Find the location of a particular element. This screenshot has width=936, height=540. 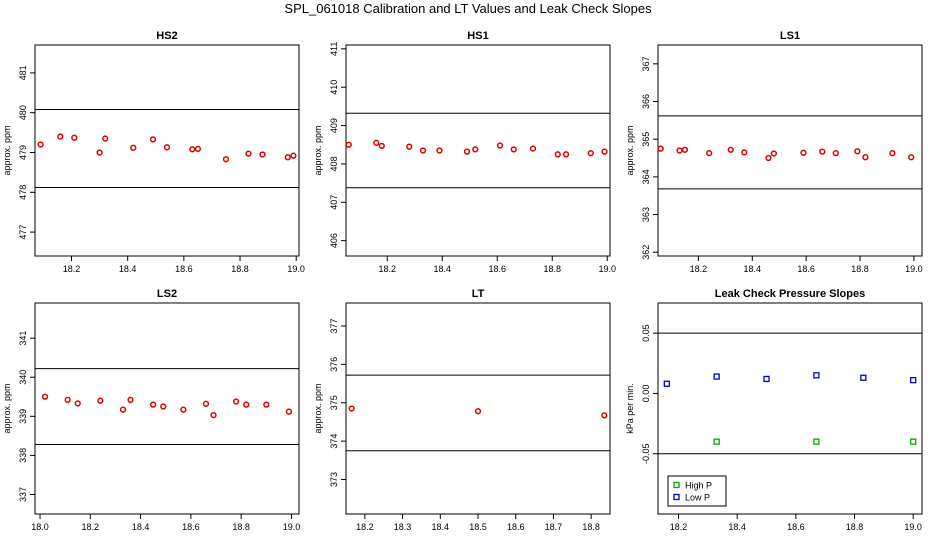

y-tick-label: 0.00 is located at coordinates (646, 394).